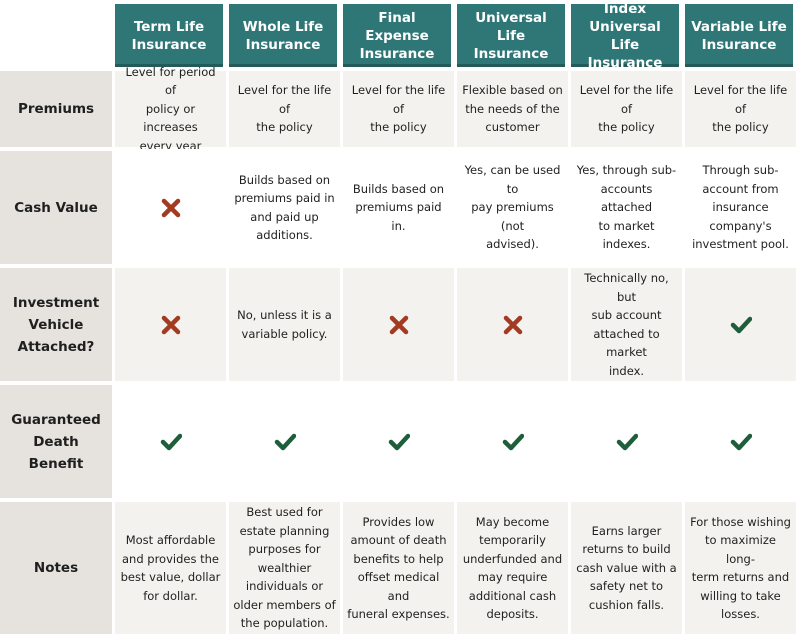 Image resolution: width=806 pixels, height=641 pixels. What do you see at coordinates (625, 35) in the screenshot?
I see `column-header-index-universal-life: Index Universal Life Insurance` at bounding box center [625, 35].